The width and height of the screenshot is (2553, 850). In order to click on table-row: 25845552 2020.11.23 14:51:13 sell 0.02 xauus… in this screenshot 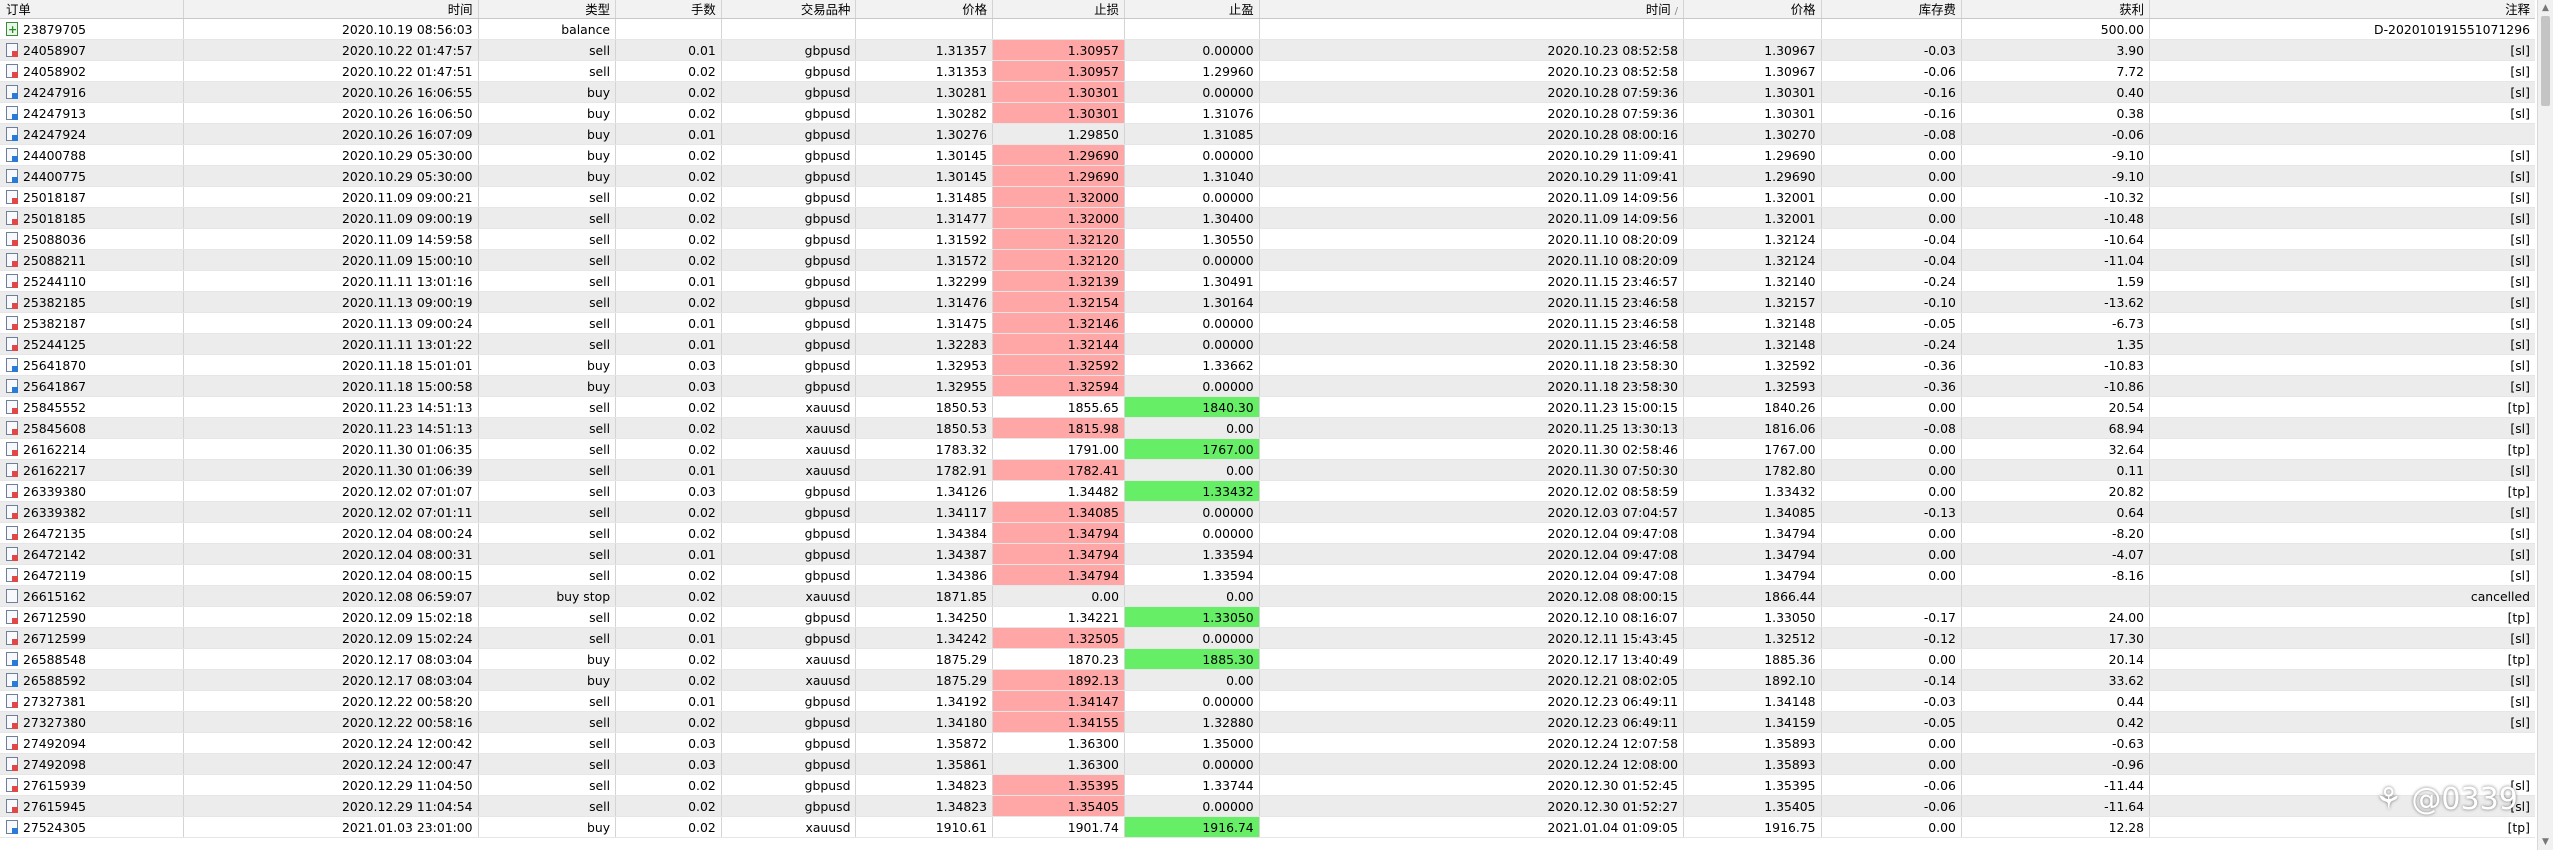, I will do `click(1267, 407)`.